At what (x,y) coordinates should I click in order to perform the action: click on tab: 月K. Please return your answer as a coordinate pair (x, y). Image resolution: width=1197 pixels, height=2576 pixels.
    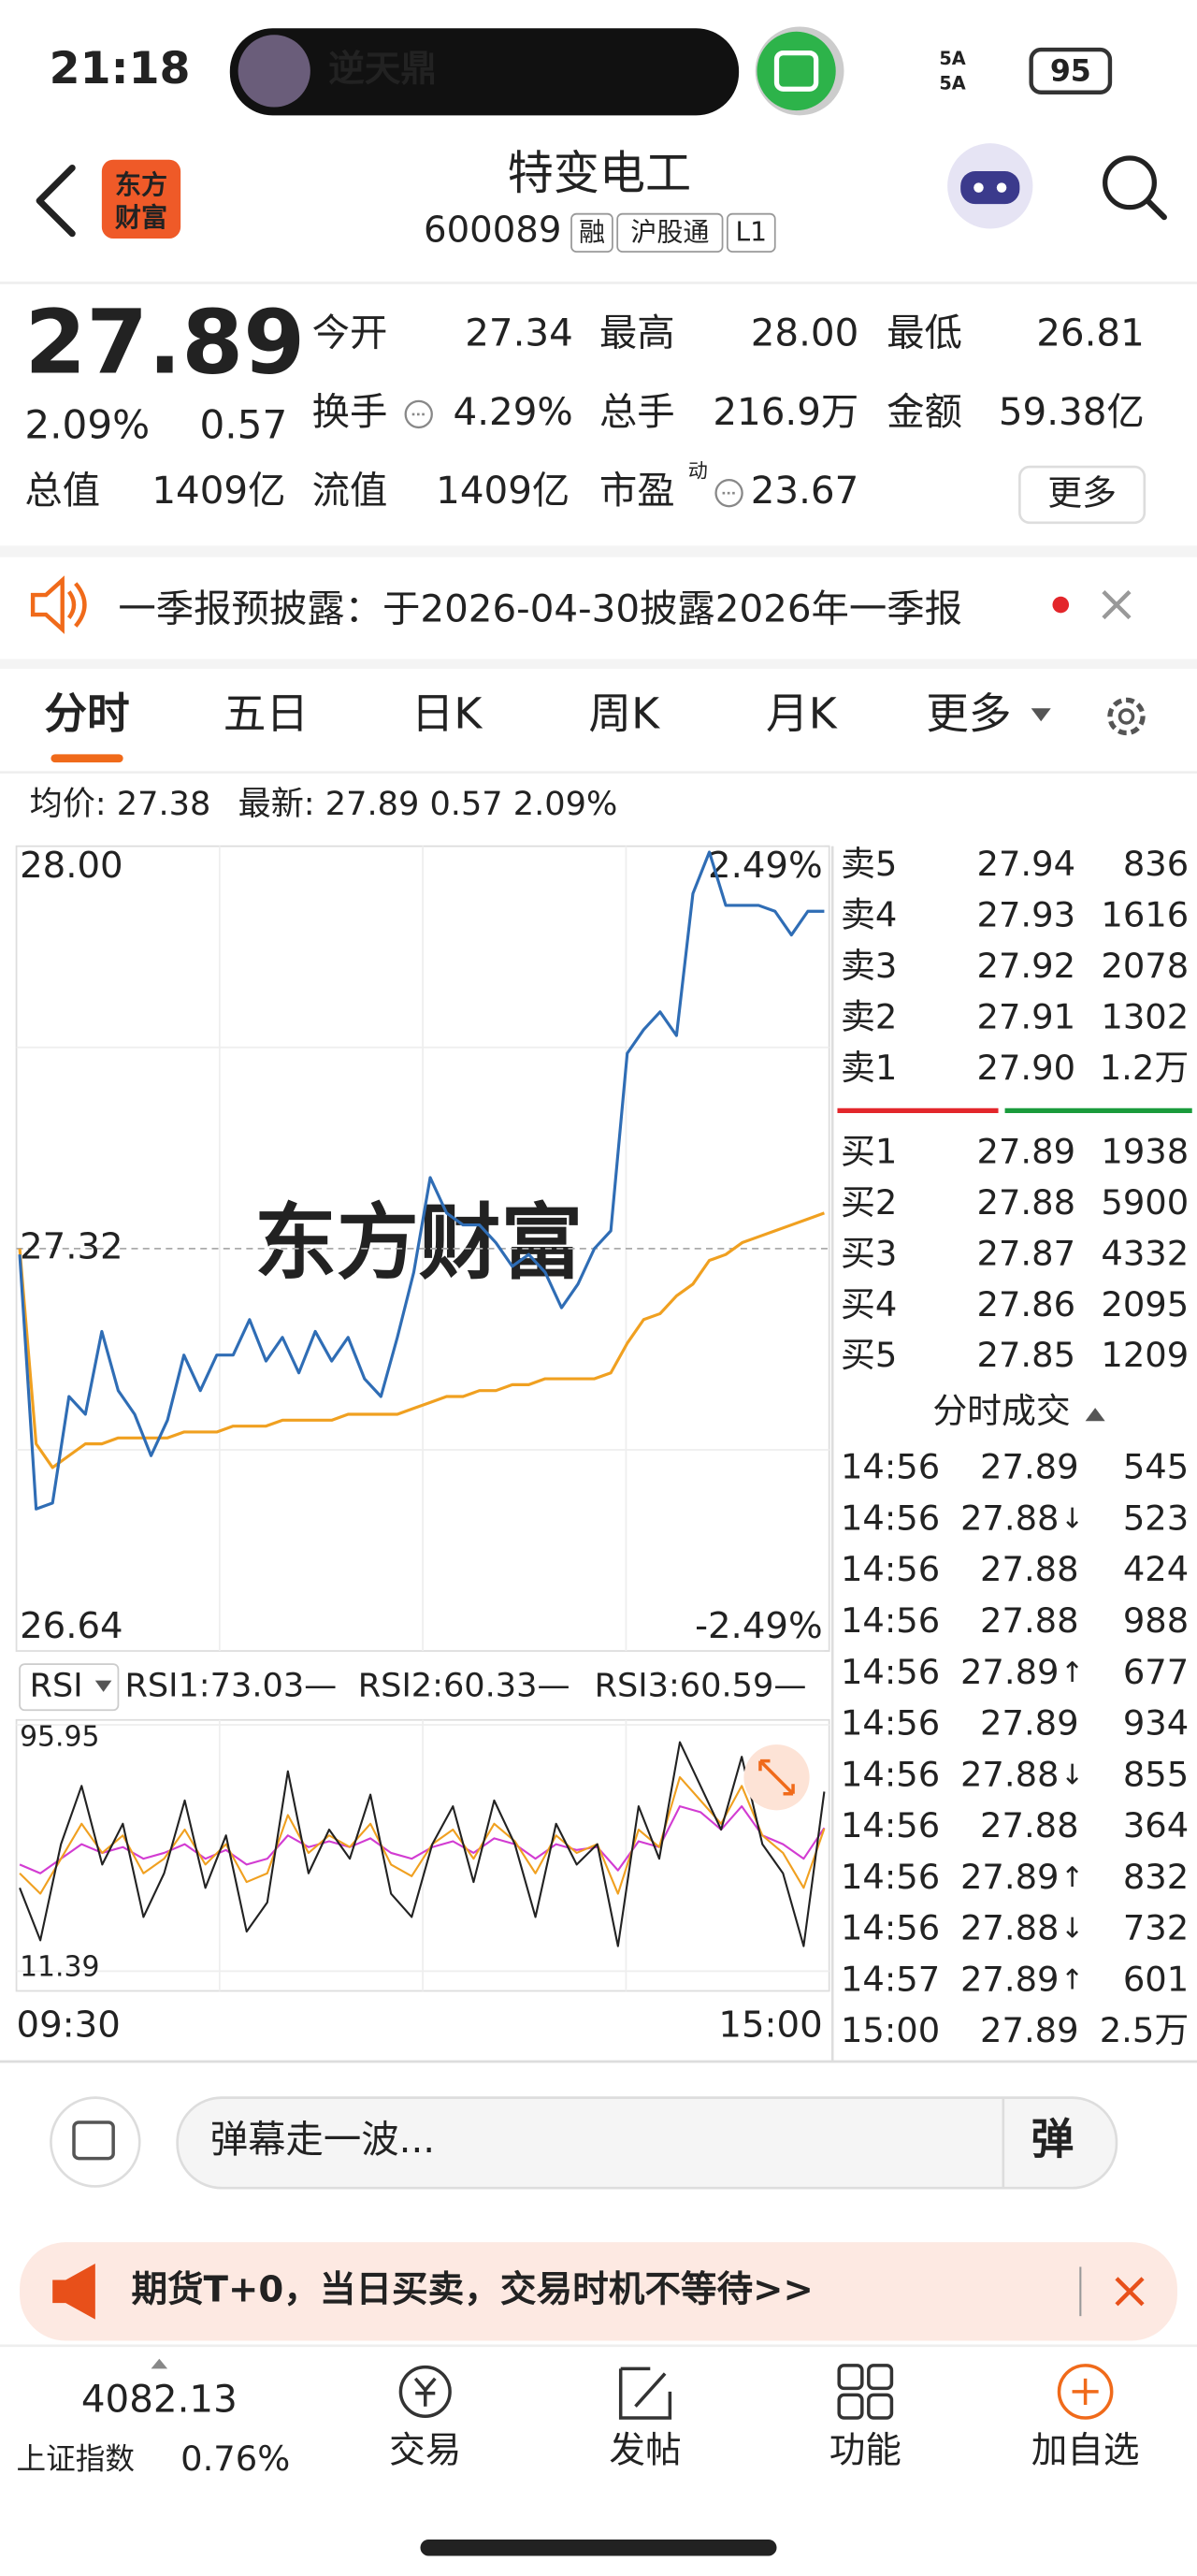
    Looking at the image, I should click on (802, 713).